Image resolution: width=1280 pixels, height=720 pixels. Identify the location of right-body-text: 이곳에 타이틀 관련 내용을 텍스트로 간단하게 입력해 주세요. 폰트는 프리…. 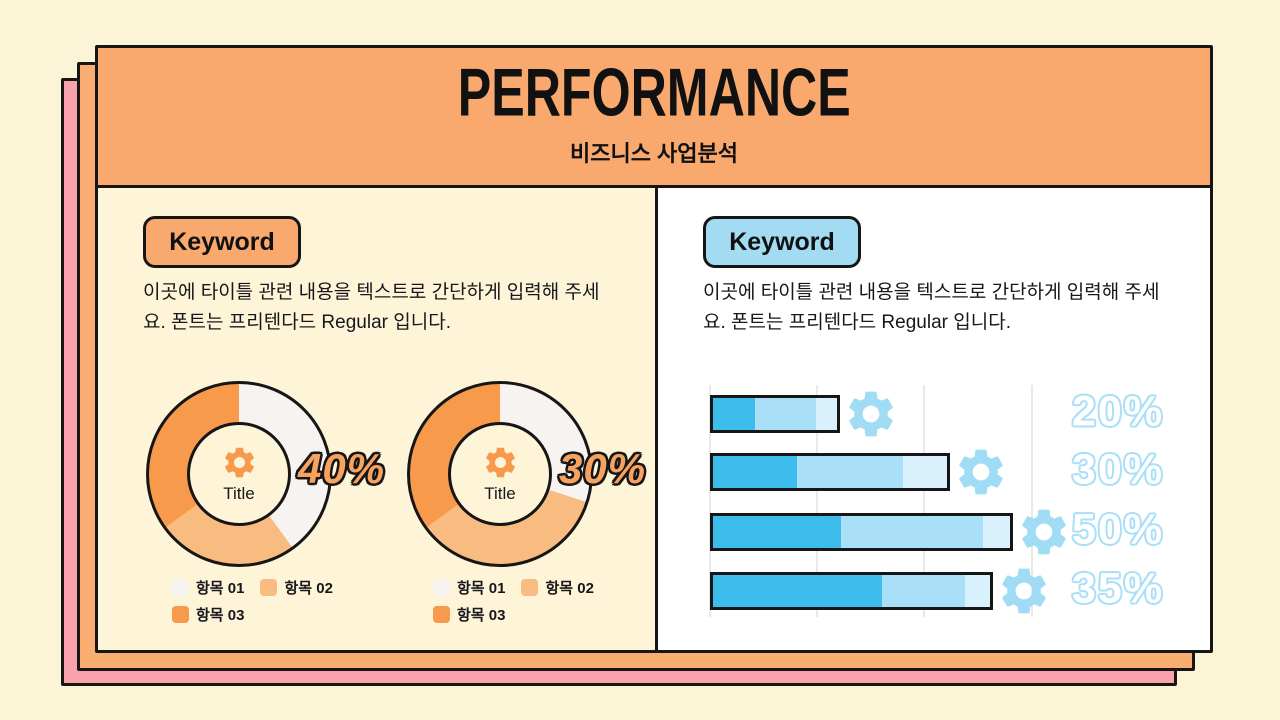
(931, 307).